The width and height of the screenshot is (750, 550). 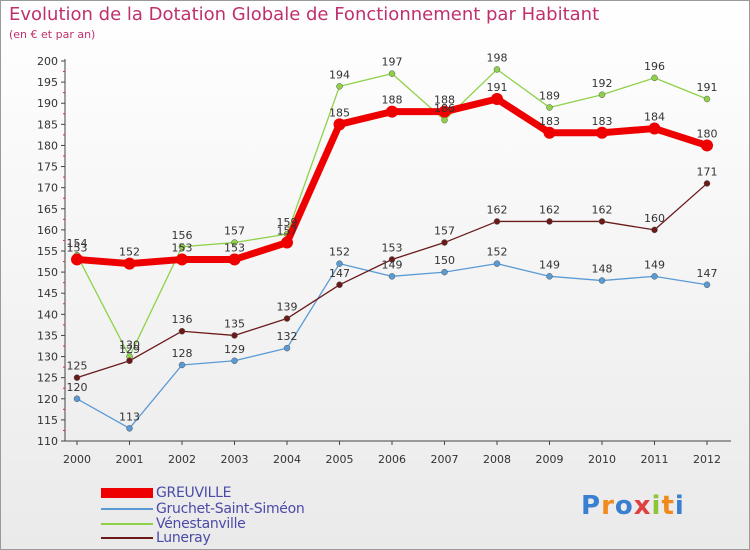 I want to click on data-label: 128, so click(x=182, y=353).